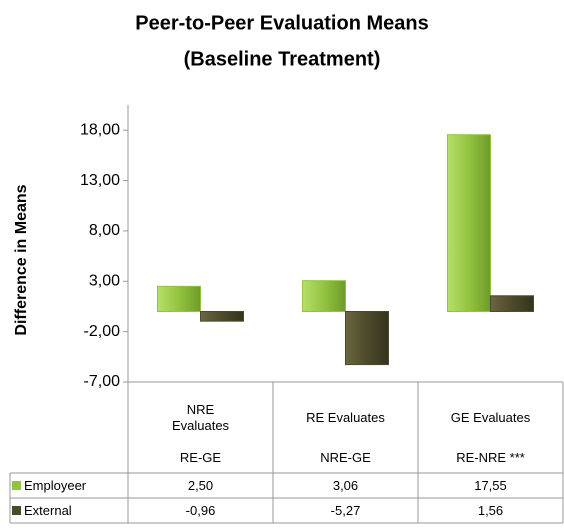 This screenshot has height=531, width=564. Describe the element at coordinates (102, 381) in the screenshot. I see `y-tick-label: -7,00` at that location.